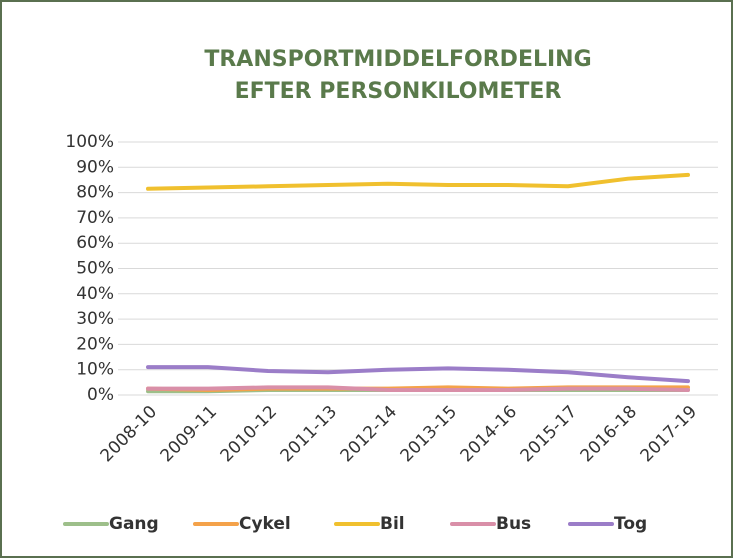  I want to click on y-tick-label: 20%, so click(95, 344).